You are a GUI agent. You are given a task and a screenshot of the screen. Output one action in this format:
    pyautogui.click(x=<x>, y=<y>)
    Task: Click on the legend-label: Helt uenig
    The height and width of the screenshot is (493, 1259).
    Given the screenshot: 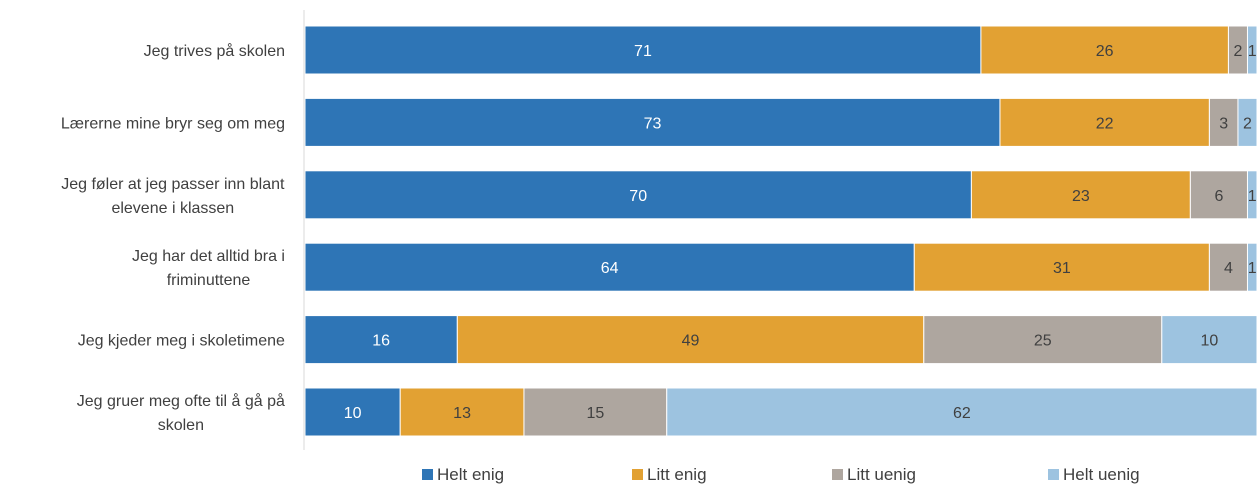 What is the action you would take?
    pyautogui.click(x=1101, y=474)
    